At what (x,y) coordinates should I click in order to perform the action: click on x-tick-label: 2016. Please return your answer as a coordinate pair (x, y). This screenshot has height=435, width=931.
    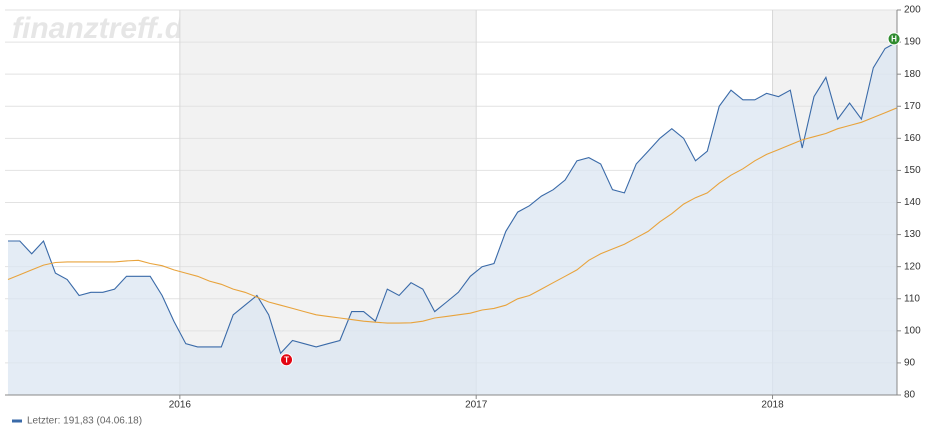
    Looking at the image, I should click on (180, 405).